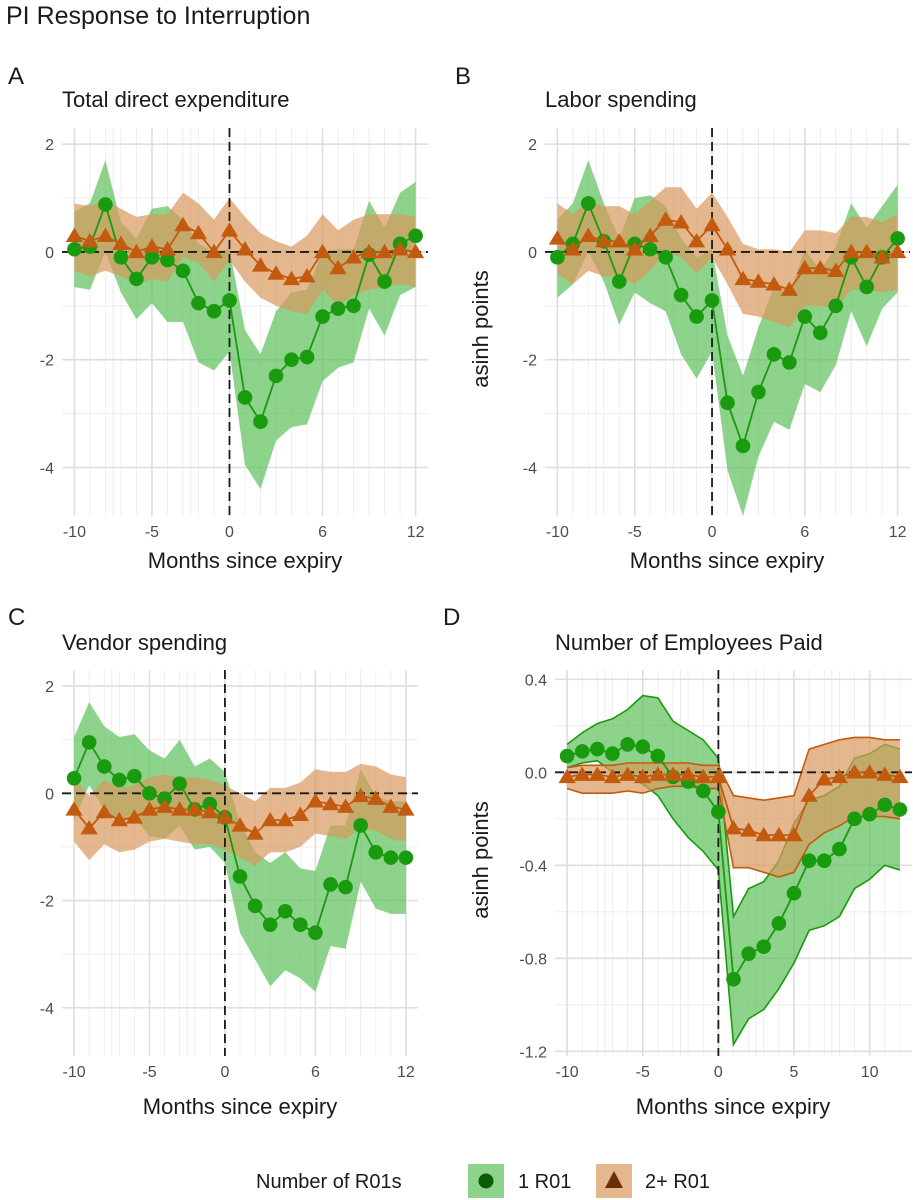 This screenshot has width=913, height=1200. Describe the element at coordinates (47, 361) in the screenshot. I see `y-tick-label: -2` at that location.